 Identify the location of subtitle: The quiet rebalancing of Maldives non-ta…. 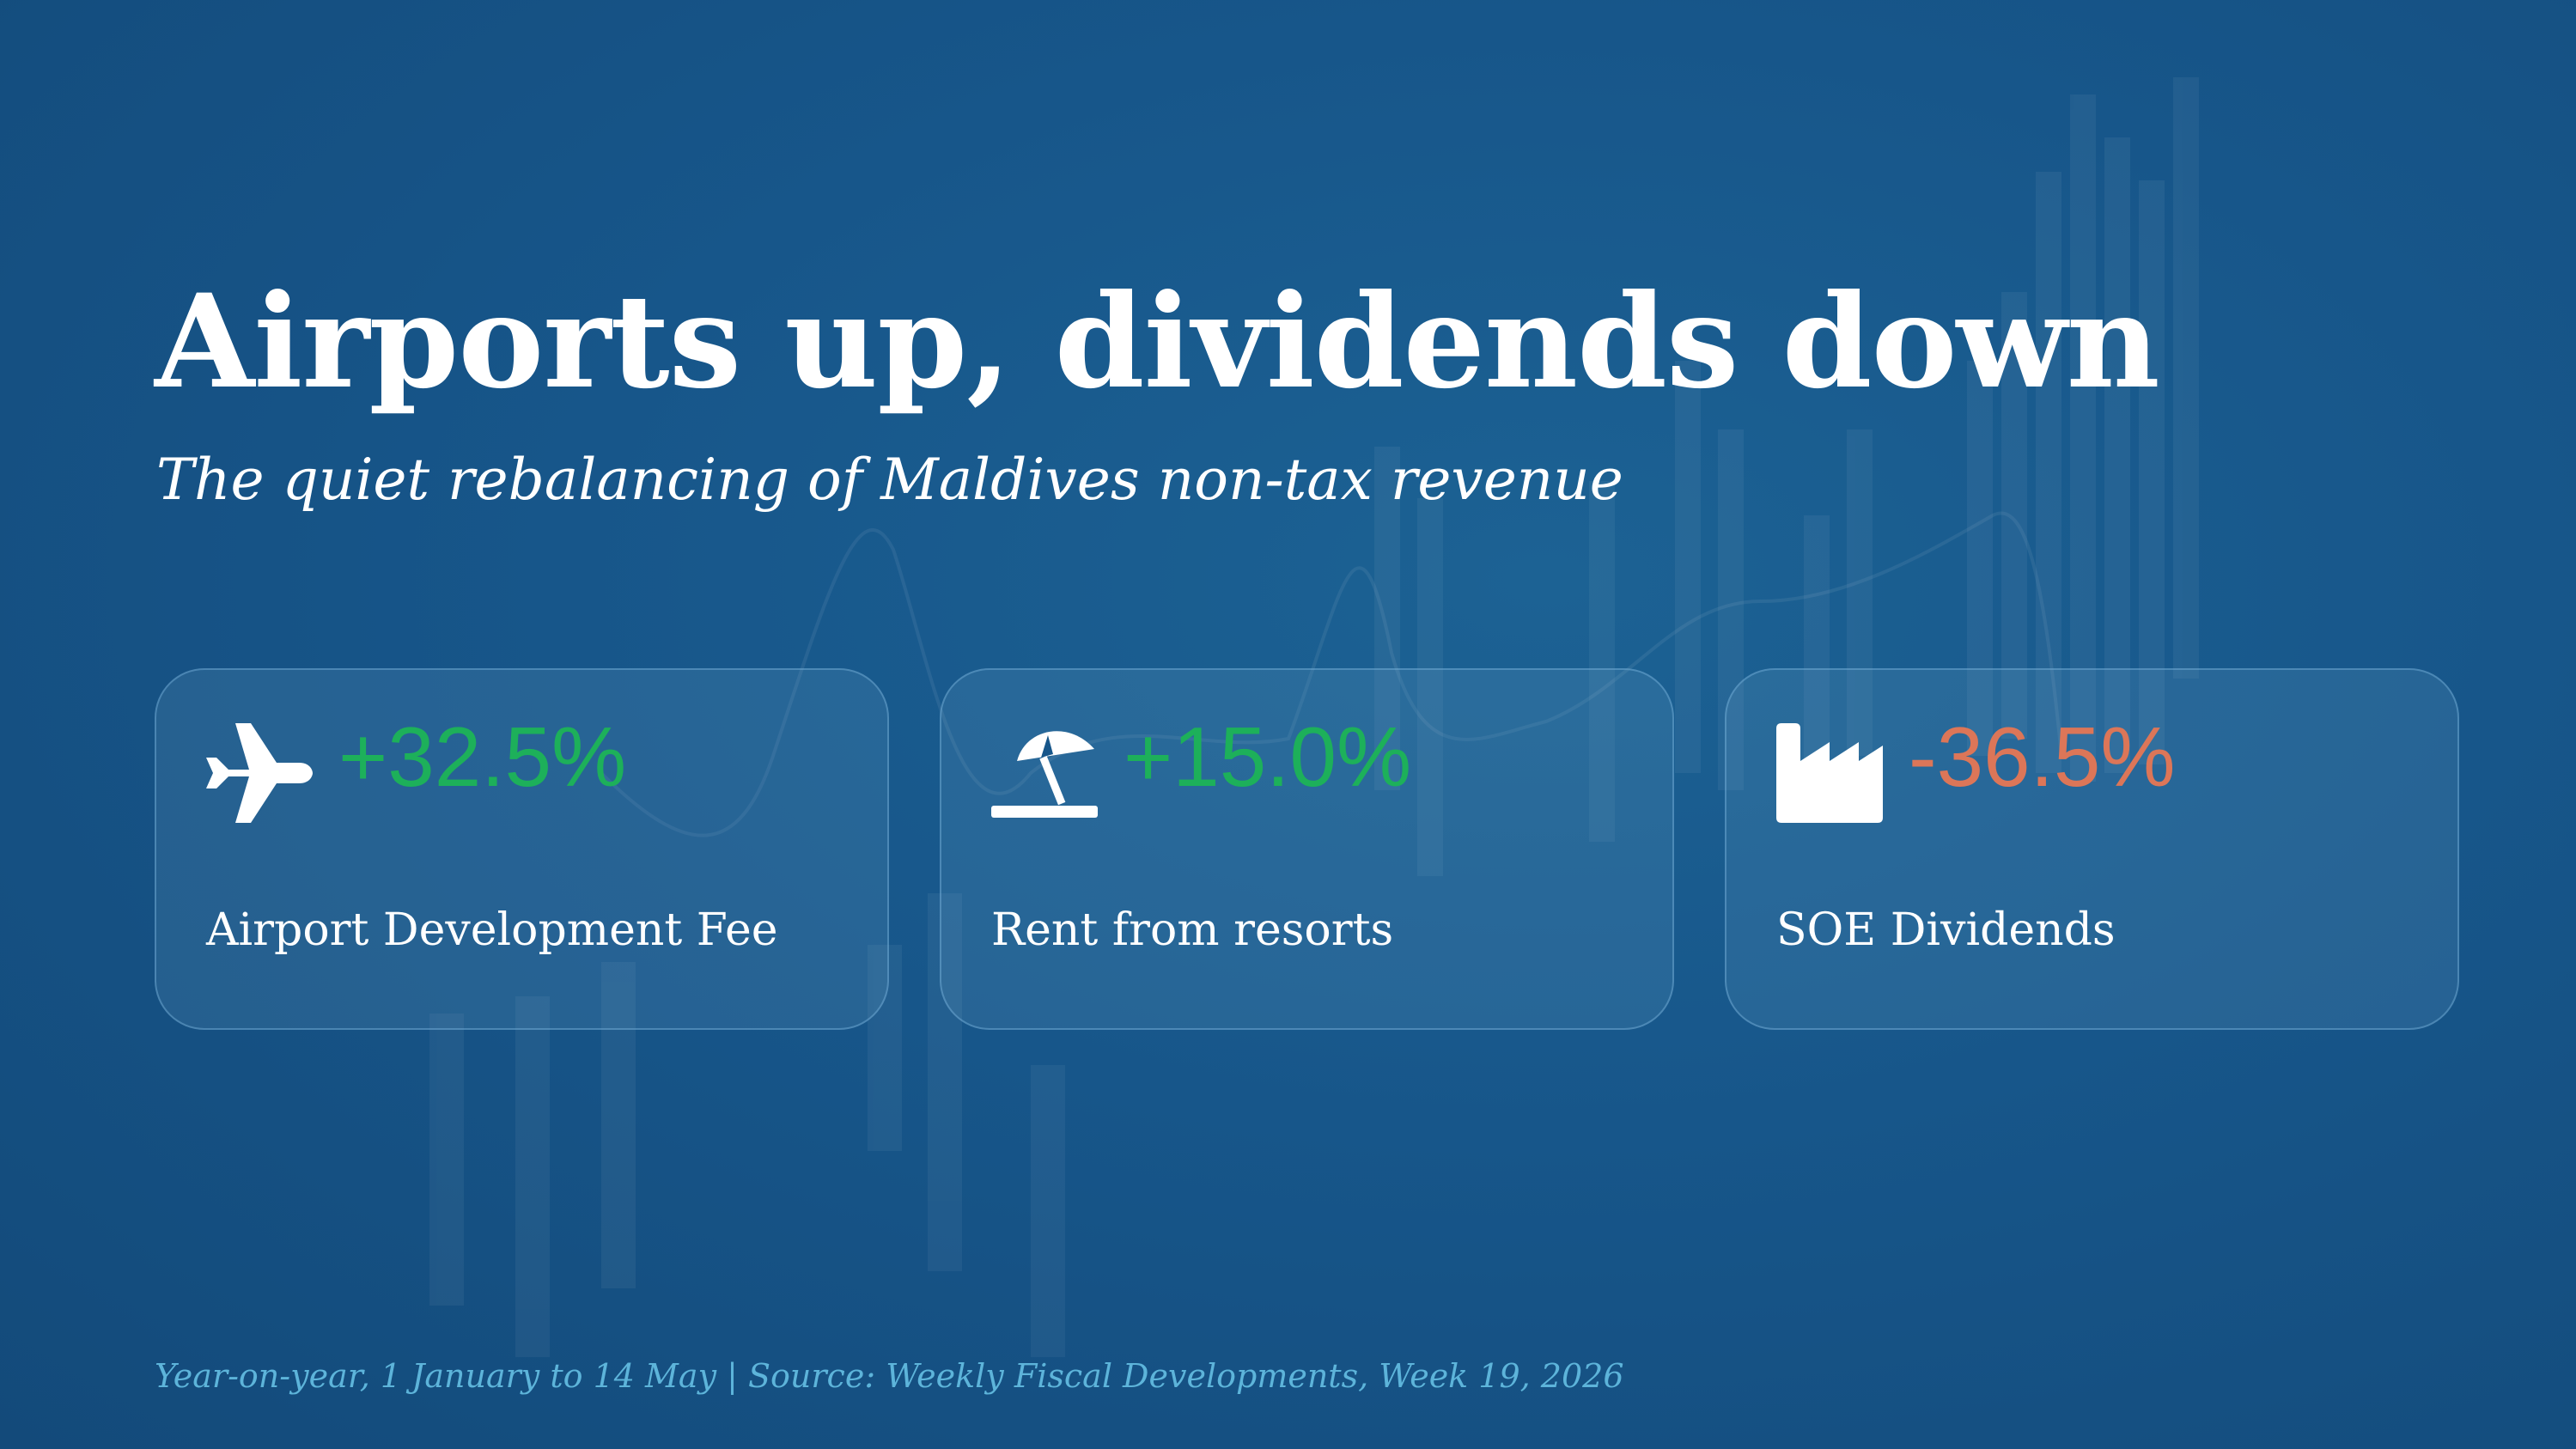
(889, 480).